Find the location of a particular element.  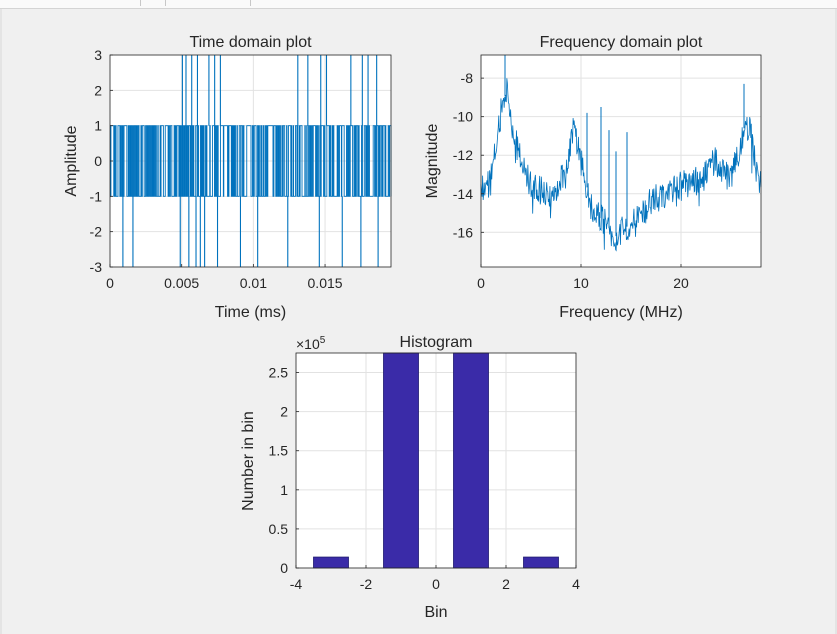

x-tick-label: 2 is located at coordinates (506, 584).